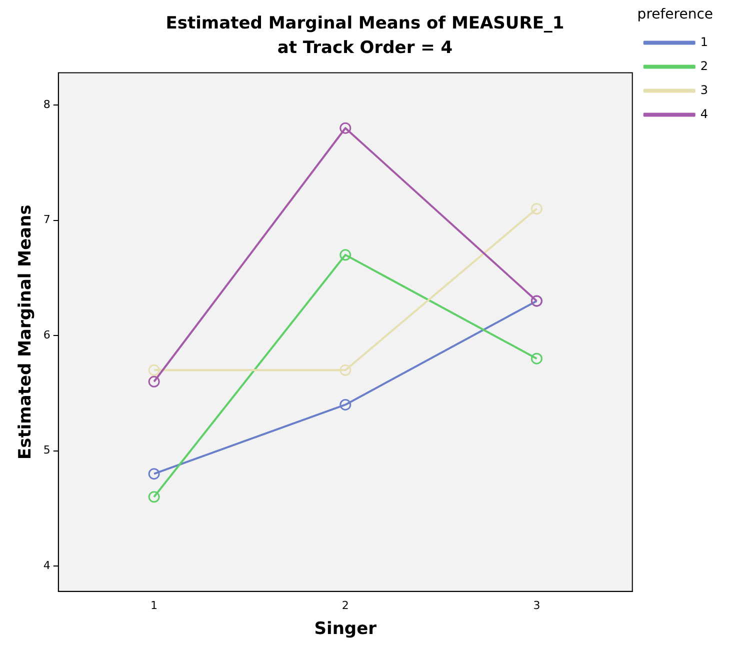 This screenshot has height=657, width=739. What do you see at coordinates (345, 605) in the screenshot?
I see `x-tick-label: 2` at bounding box center [345, 605].